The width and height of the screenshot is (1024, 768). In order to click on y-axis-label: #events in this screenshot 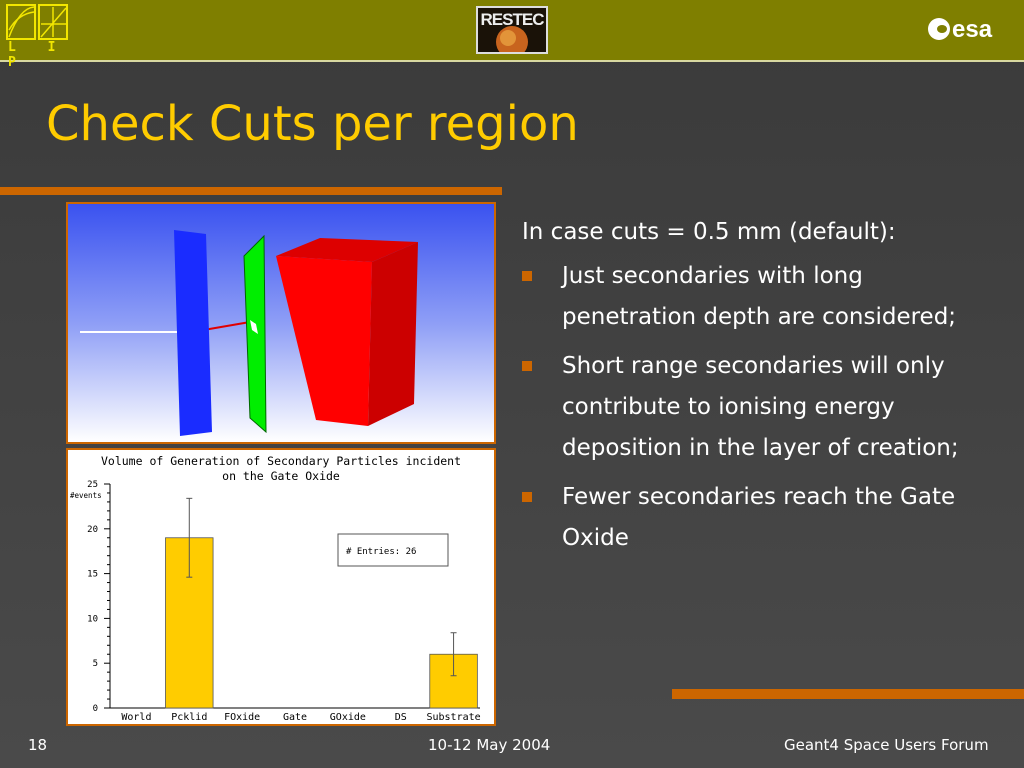, I will do `click(86, 495)`.